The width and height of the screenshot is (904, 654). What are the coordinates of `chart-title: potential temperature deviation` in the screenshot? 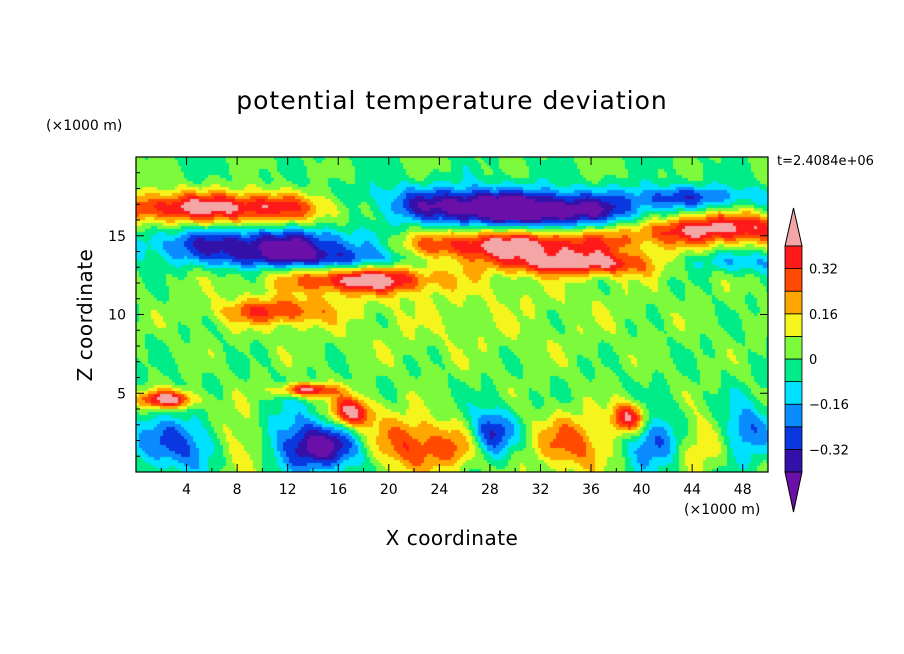 It's located at (452, 100).